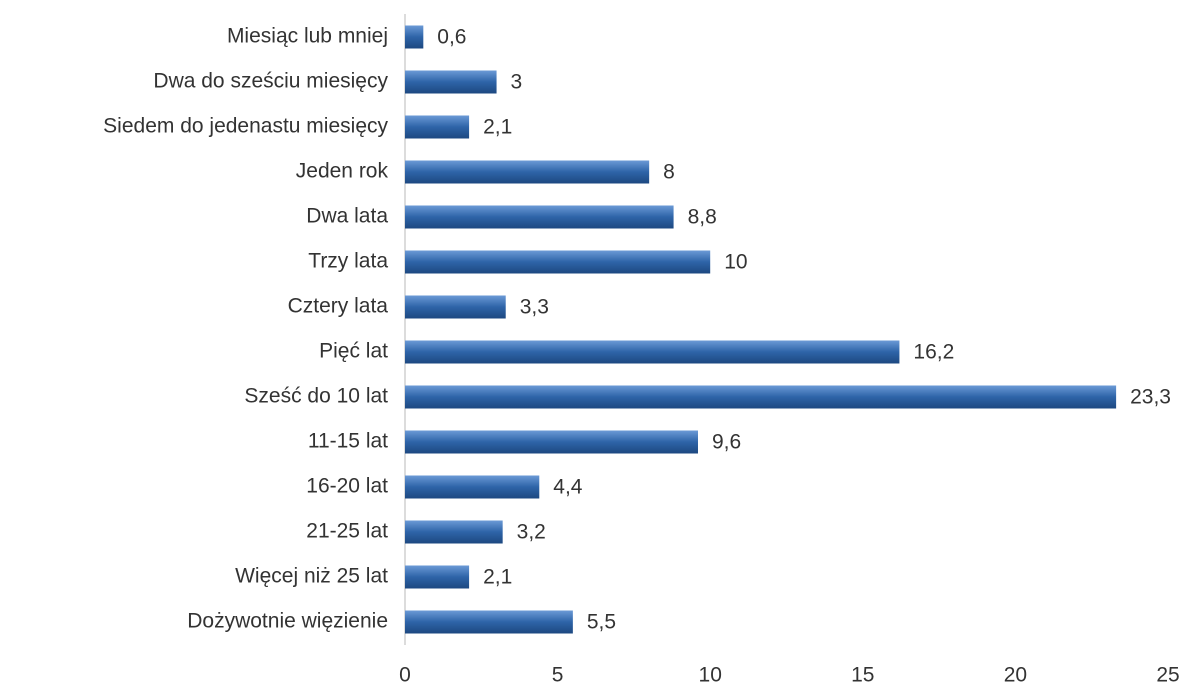 The width and height of the screenshot is (1199, 688). What do you see at coordinates (245, 126) in the screenshot?
I see `y-tick-label: Siedem do jedenastu miesięcy` at bounding box center [245, 126].